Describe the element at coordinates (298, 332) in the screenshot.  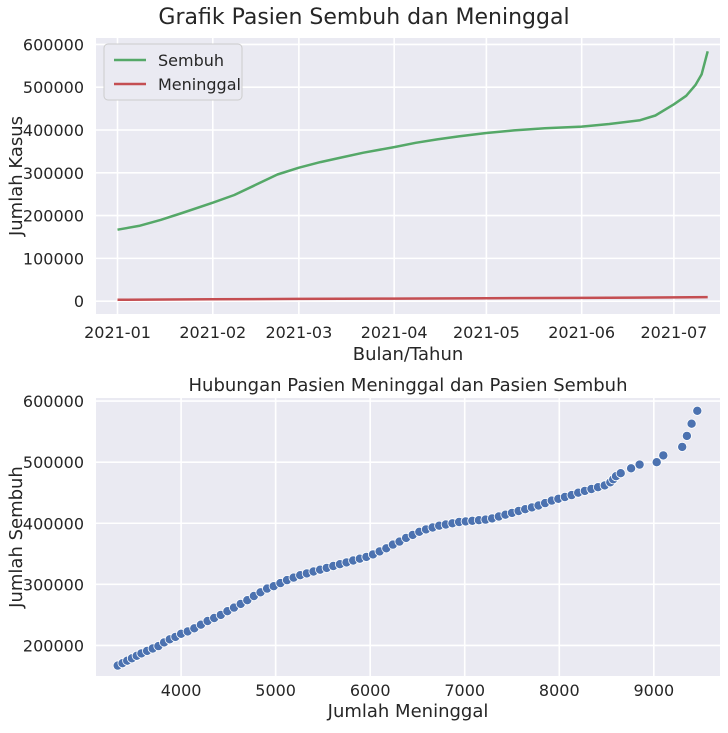
I see `chart-1-x-tick-label: 2021-03` at that location.